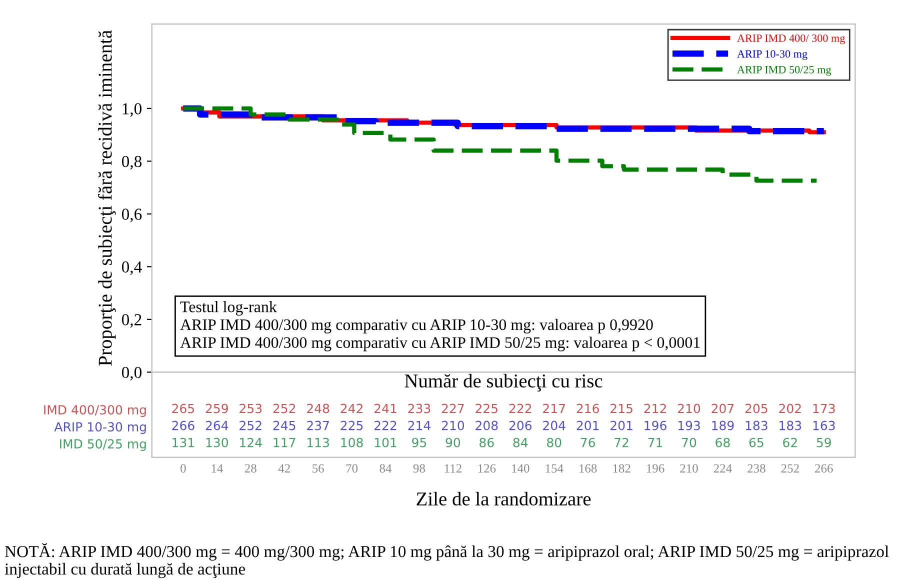 The image size is (904, 587). Describe the element at coordinates (228, 308) in the screenshot. I see `annotation: Testul log-rank` at that location.